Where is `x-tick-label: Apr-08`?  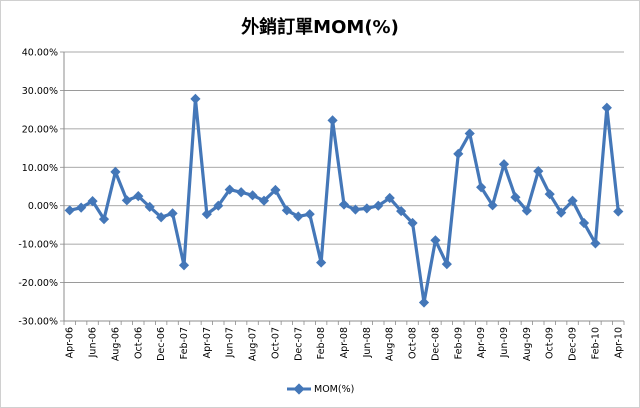
x-tick-label: Apr-08 is located at coordinates (344, 342).